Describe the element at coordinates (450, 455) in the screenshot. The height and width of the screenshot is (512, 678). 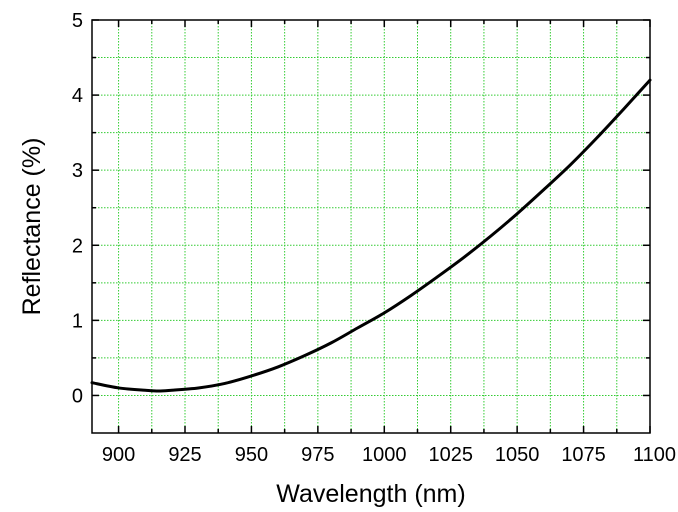
I see `x-tick-label: 1025` at that location.